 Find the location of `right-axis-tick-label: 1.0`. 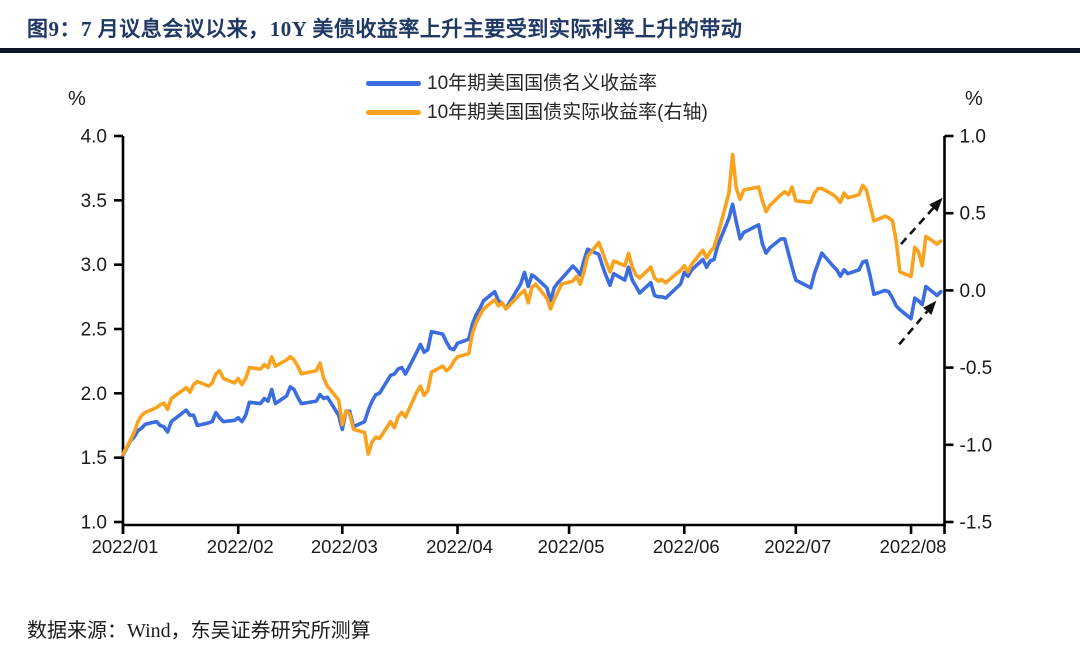

right-axis-tick-label: 1.0 is located at coordinates (973, 137).